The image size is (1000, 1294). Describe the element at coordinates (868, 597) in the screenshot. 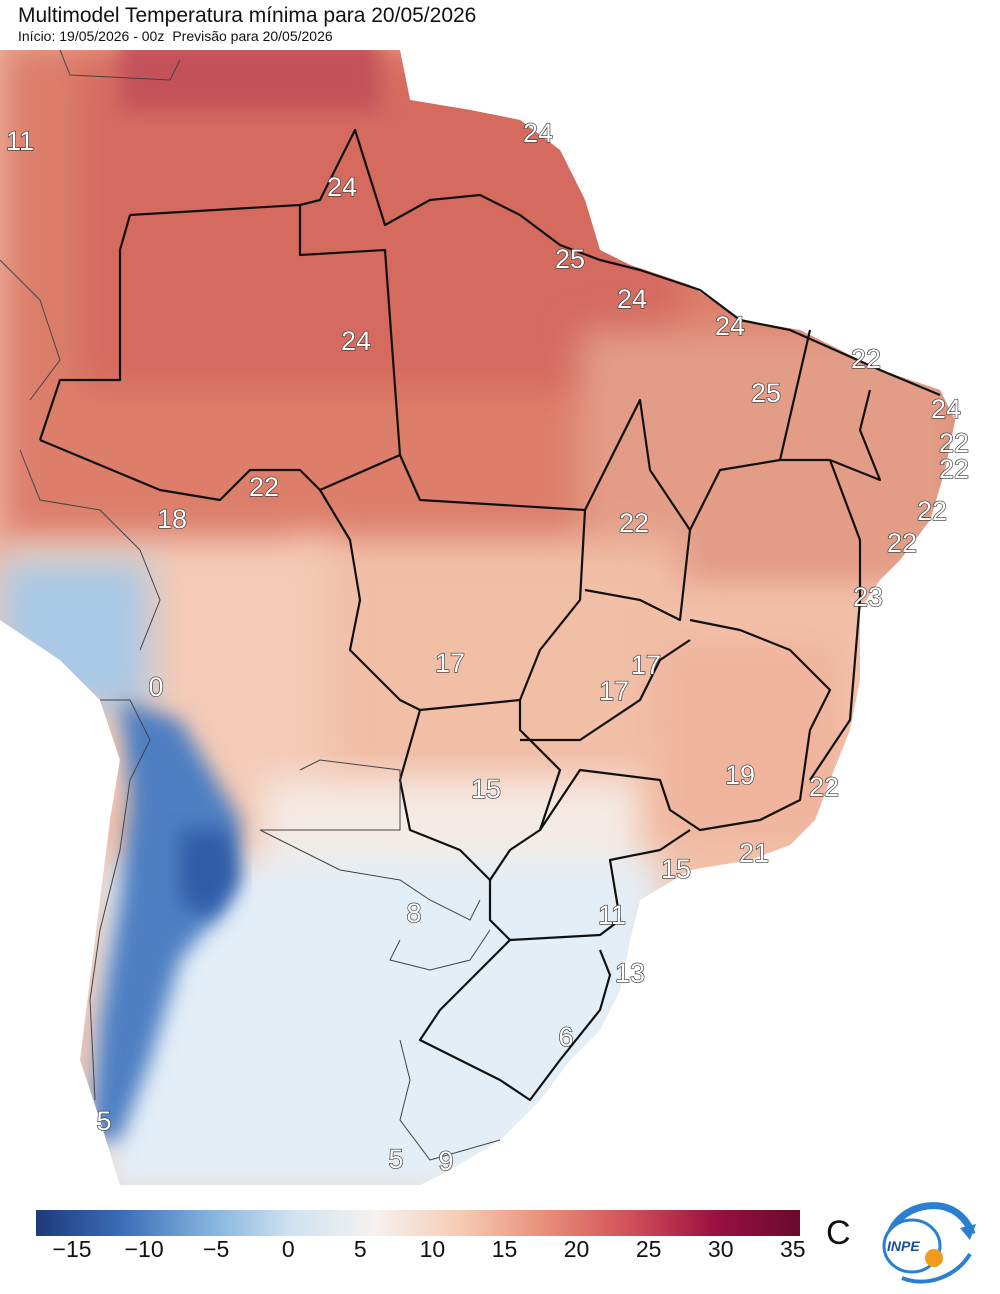

I see `label-23-bahia-coast: 23` at that location.